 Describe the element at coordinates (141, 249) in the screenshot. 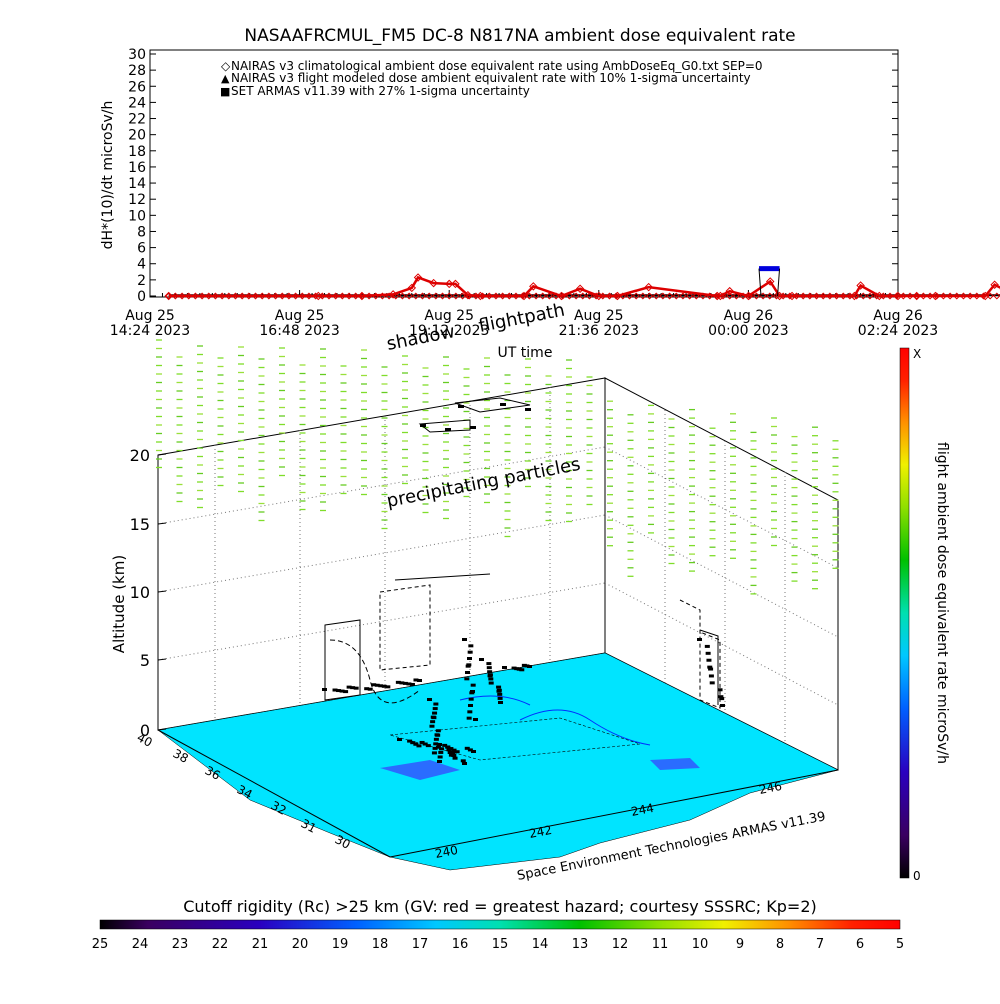

I see `top-y-tick-label: 6` at that location.